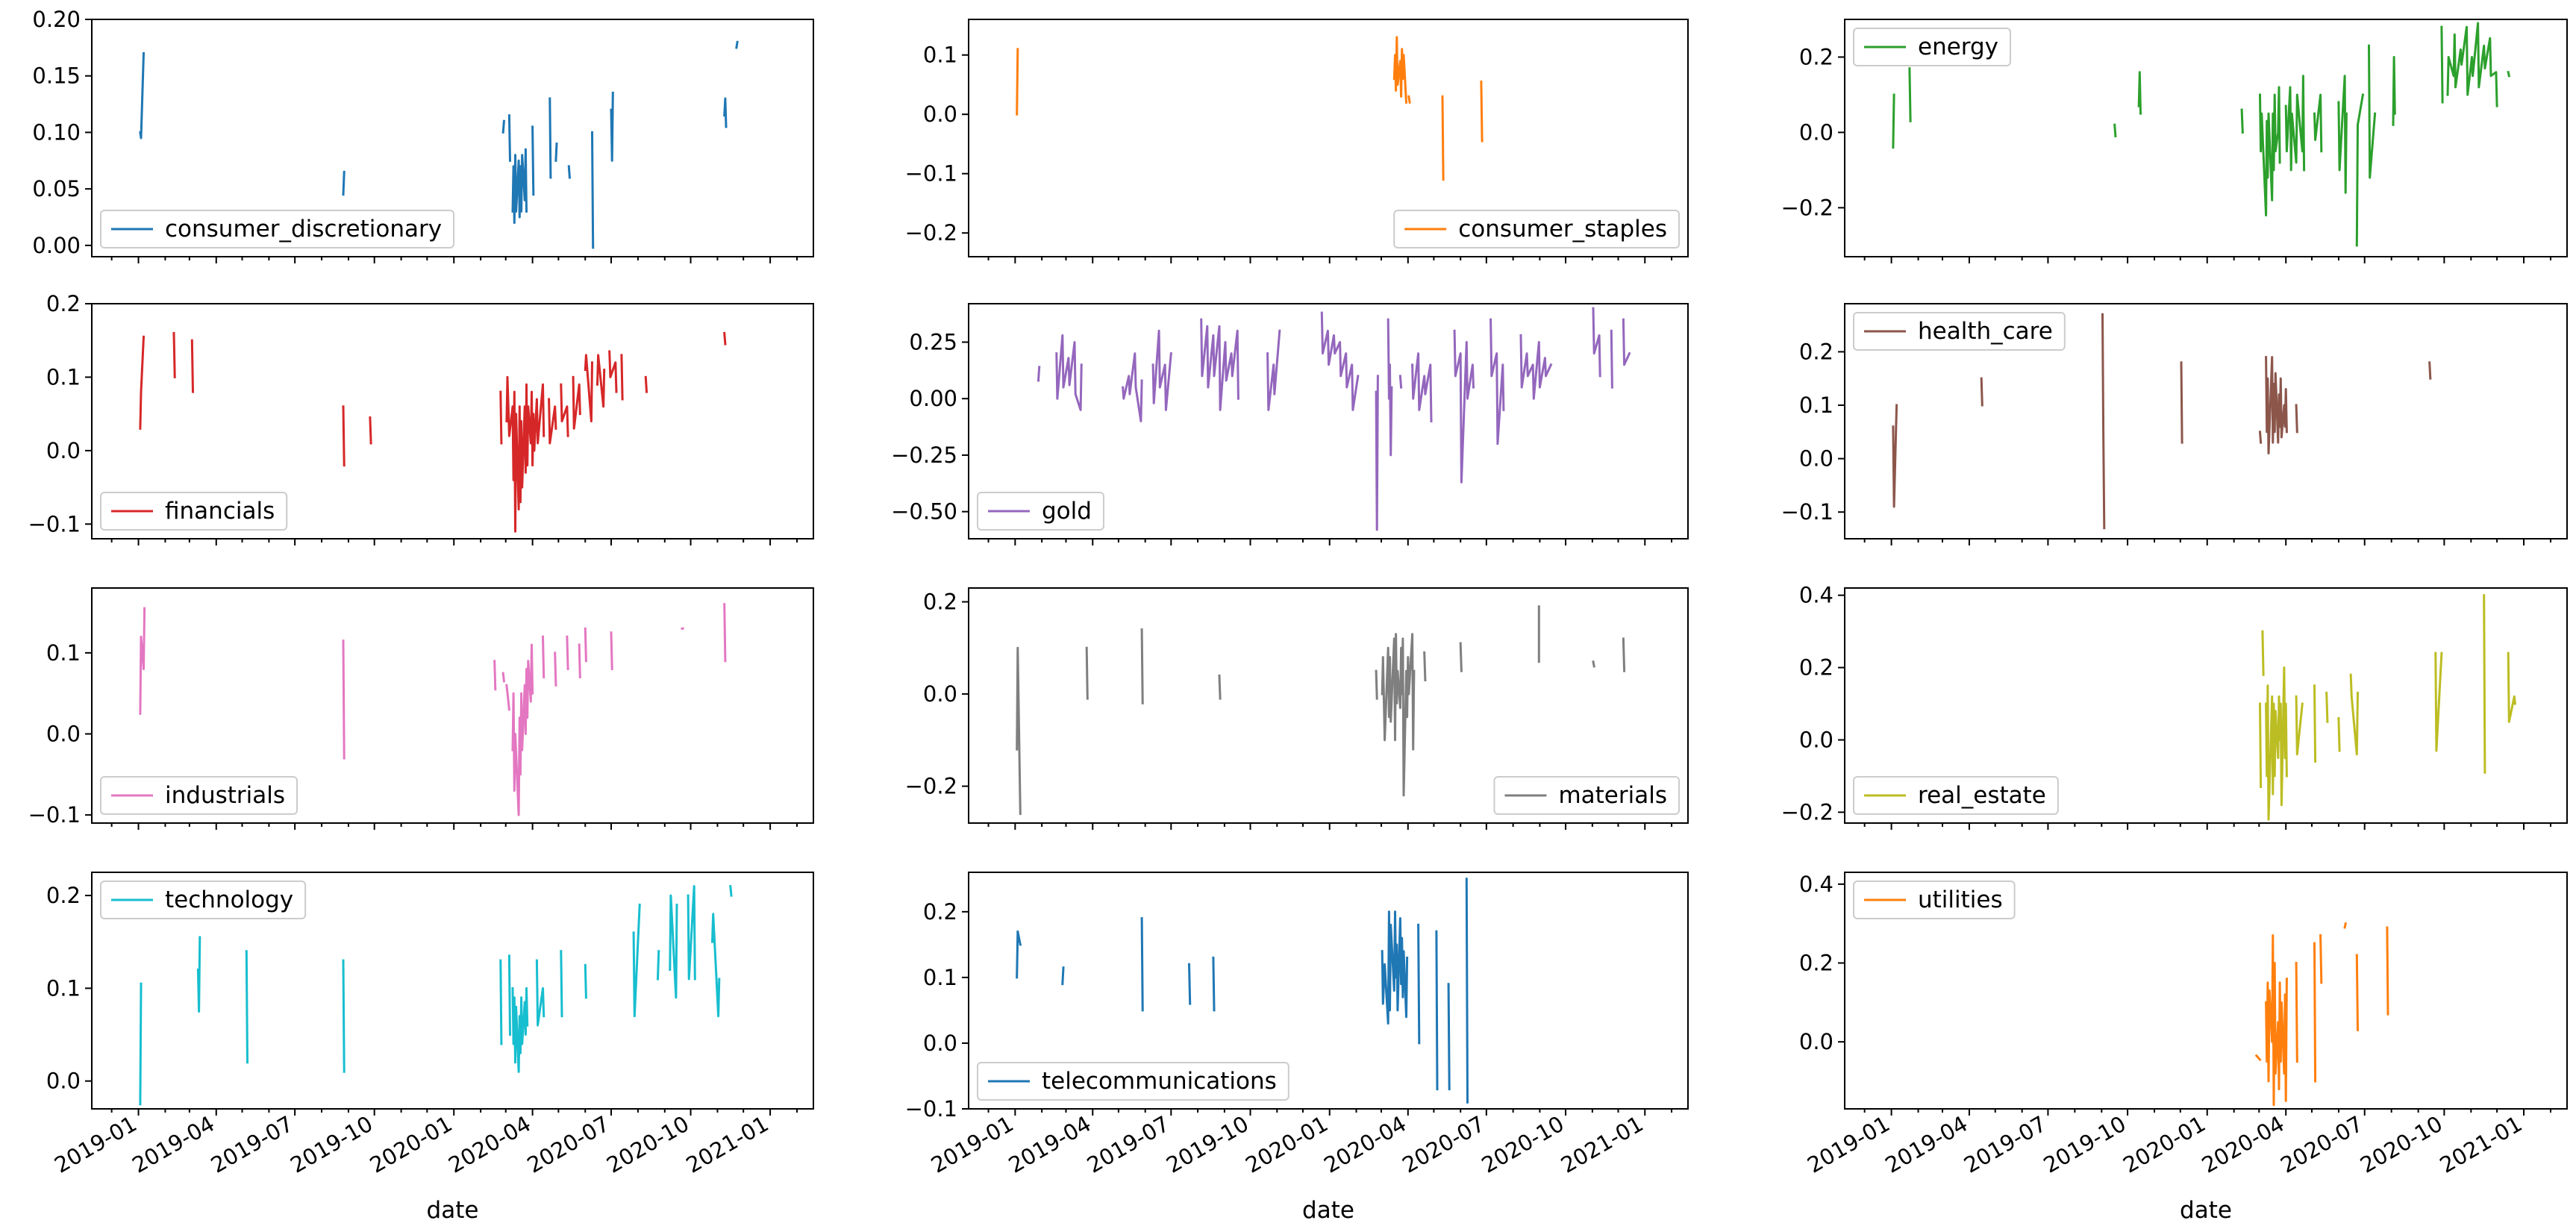  Describe the element at coordinates (2005, 1144) in the screenshot. I see `x-tick-label: 2019-07` at that location.